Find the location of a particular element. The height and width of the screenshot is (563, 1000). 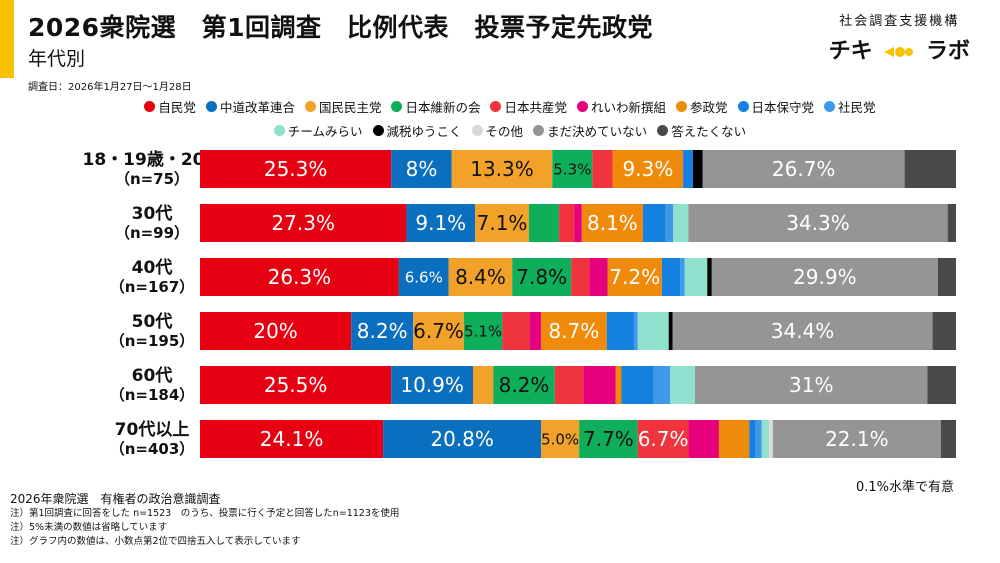

legend-label: 参政党 is located at coordinates (709, 107).